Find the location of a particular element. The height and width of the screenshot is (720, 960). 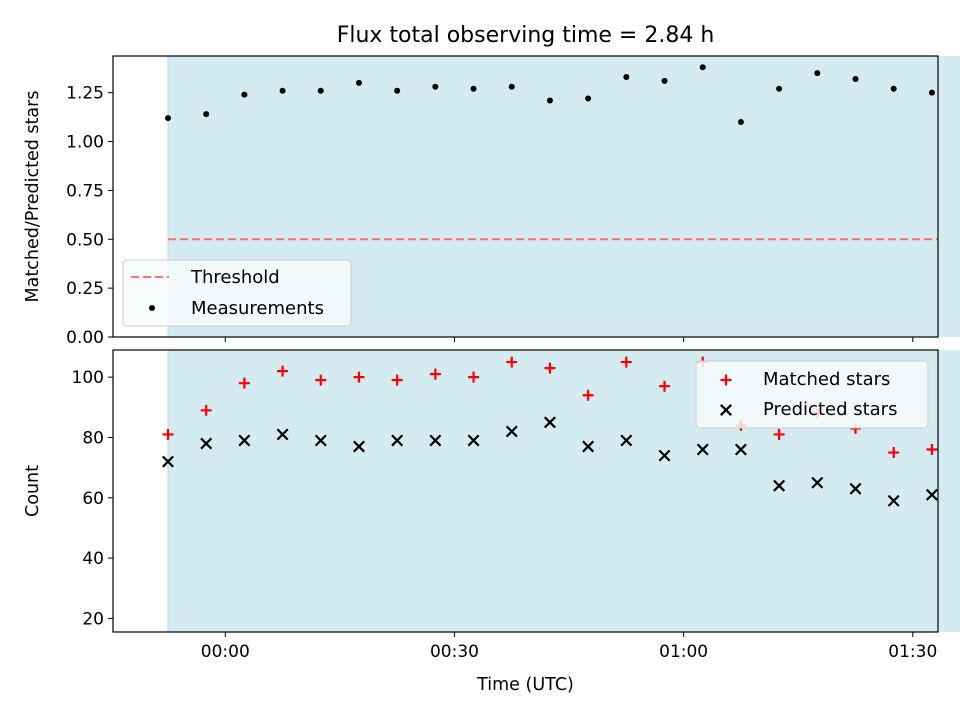

legend-matched-label: Matched stars is located at coordinates (826, 379).